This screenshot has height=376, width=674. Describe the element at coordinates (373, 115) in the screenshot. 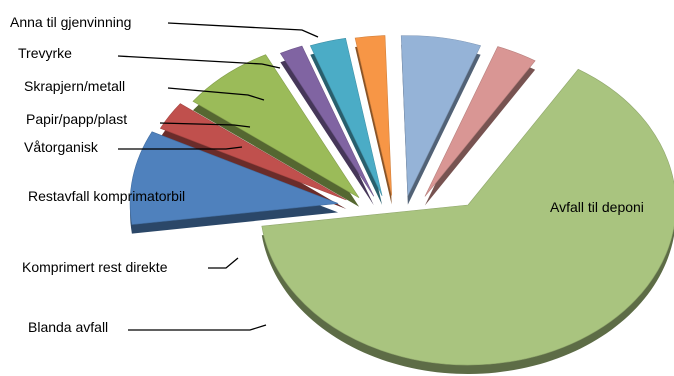

I see `pie-slice-skrapjern-metall` at that location.